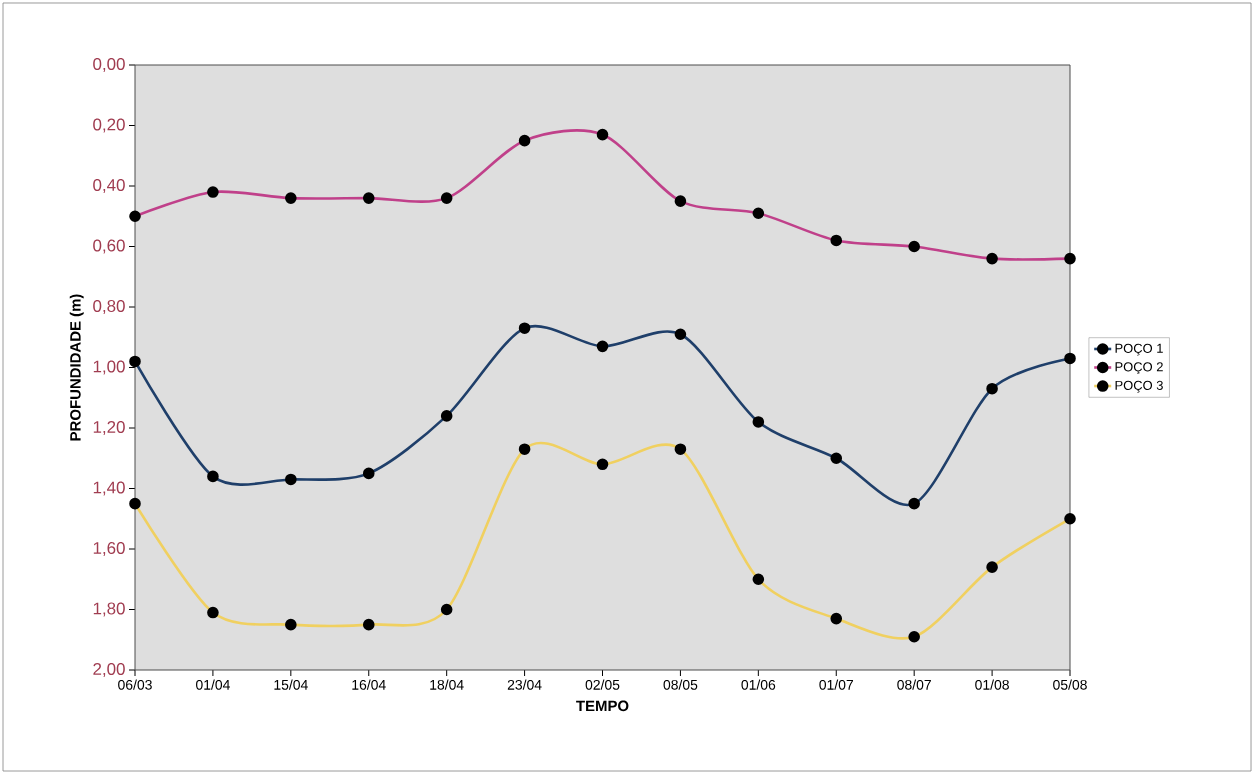 The width and height of the screenshot is (1254, 774). I want to click on x-tick-label: 01/08, so click(992, 684).